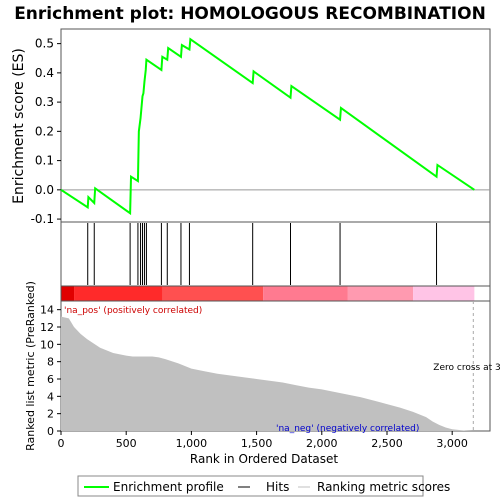 This screenshot has height=500, width=500. Describe the element at coordinates (168, 487) in the screenshot. I see `legend-label: Enrichment profile` at that location.